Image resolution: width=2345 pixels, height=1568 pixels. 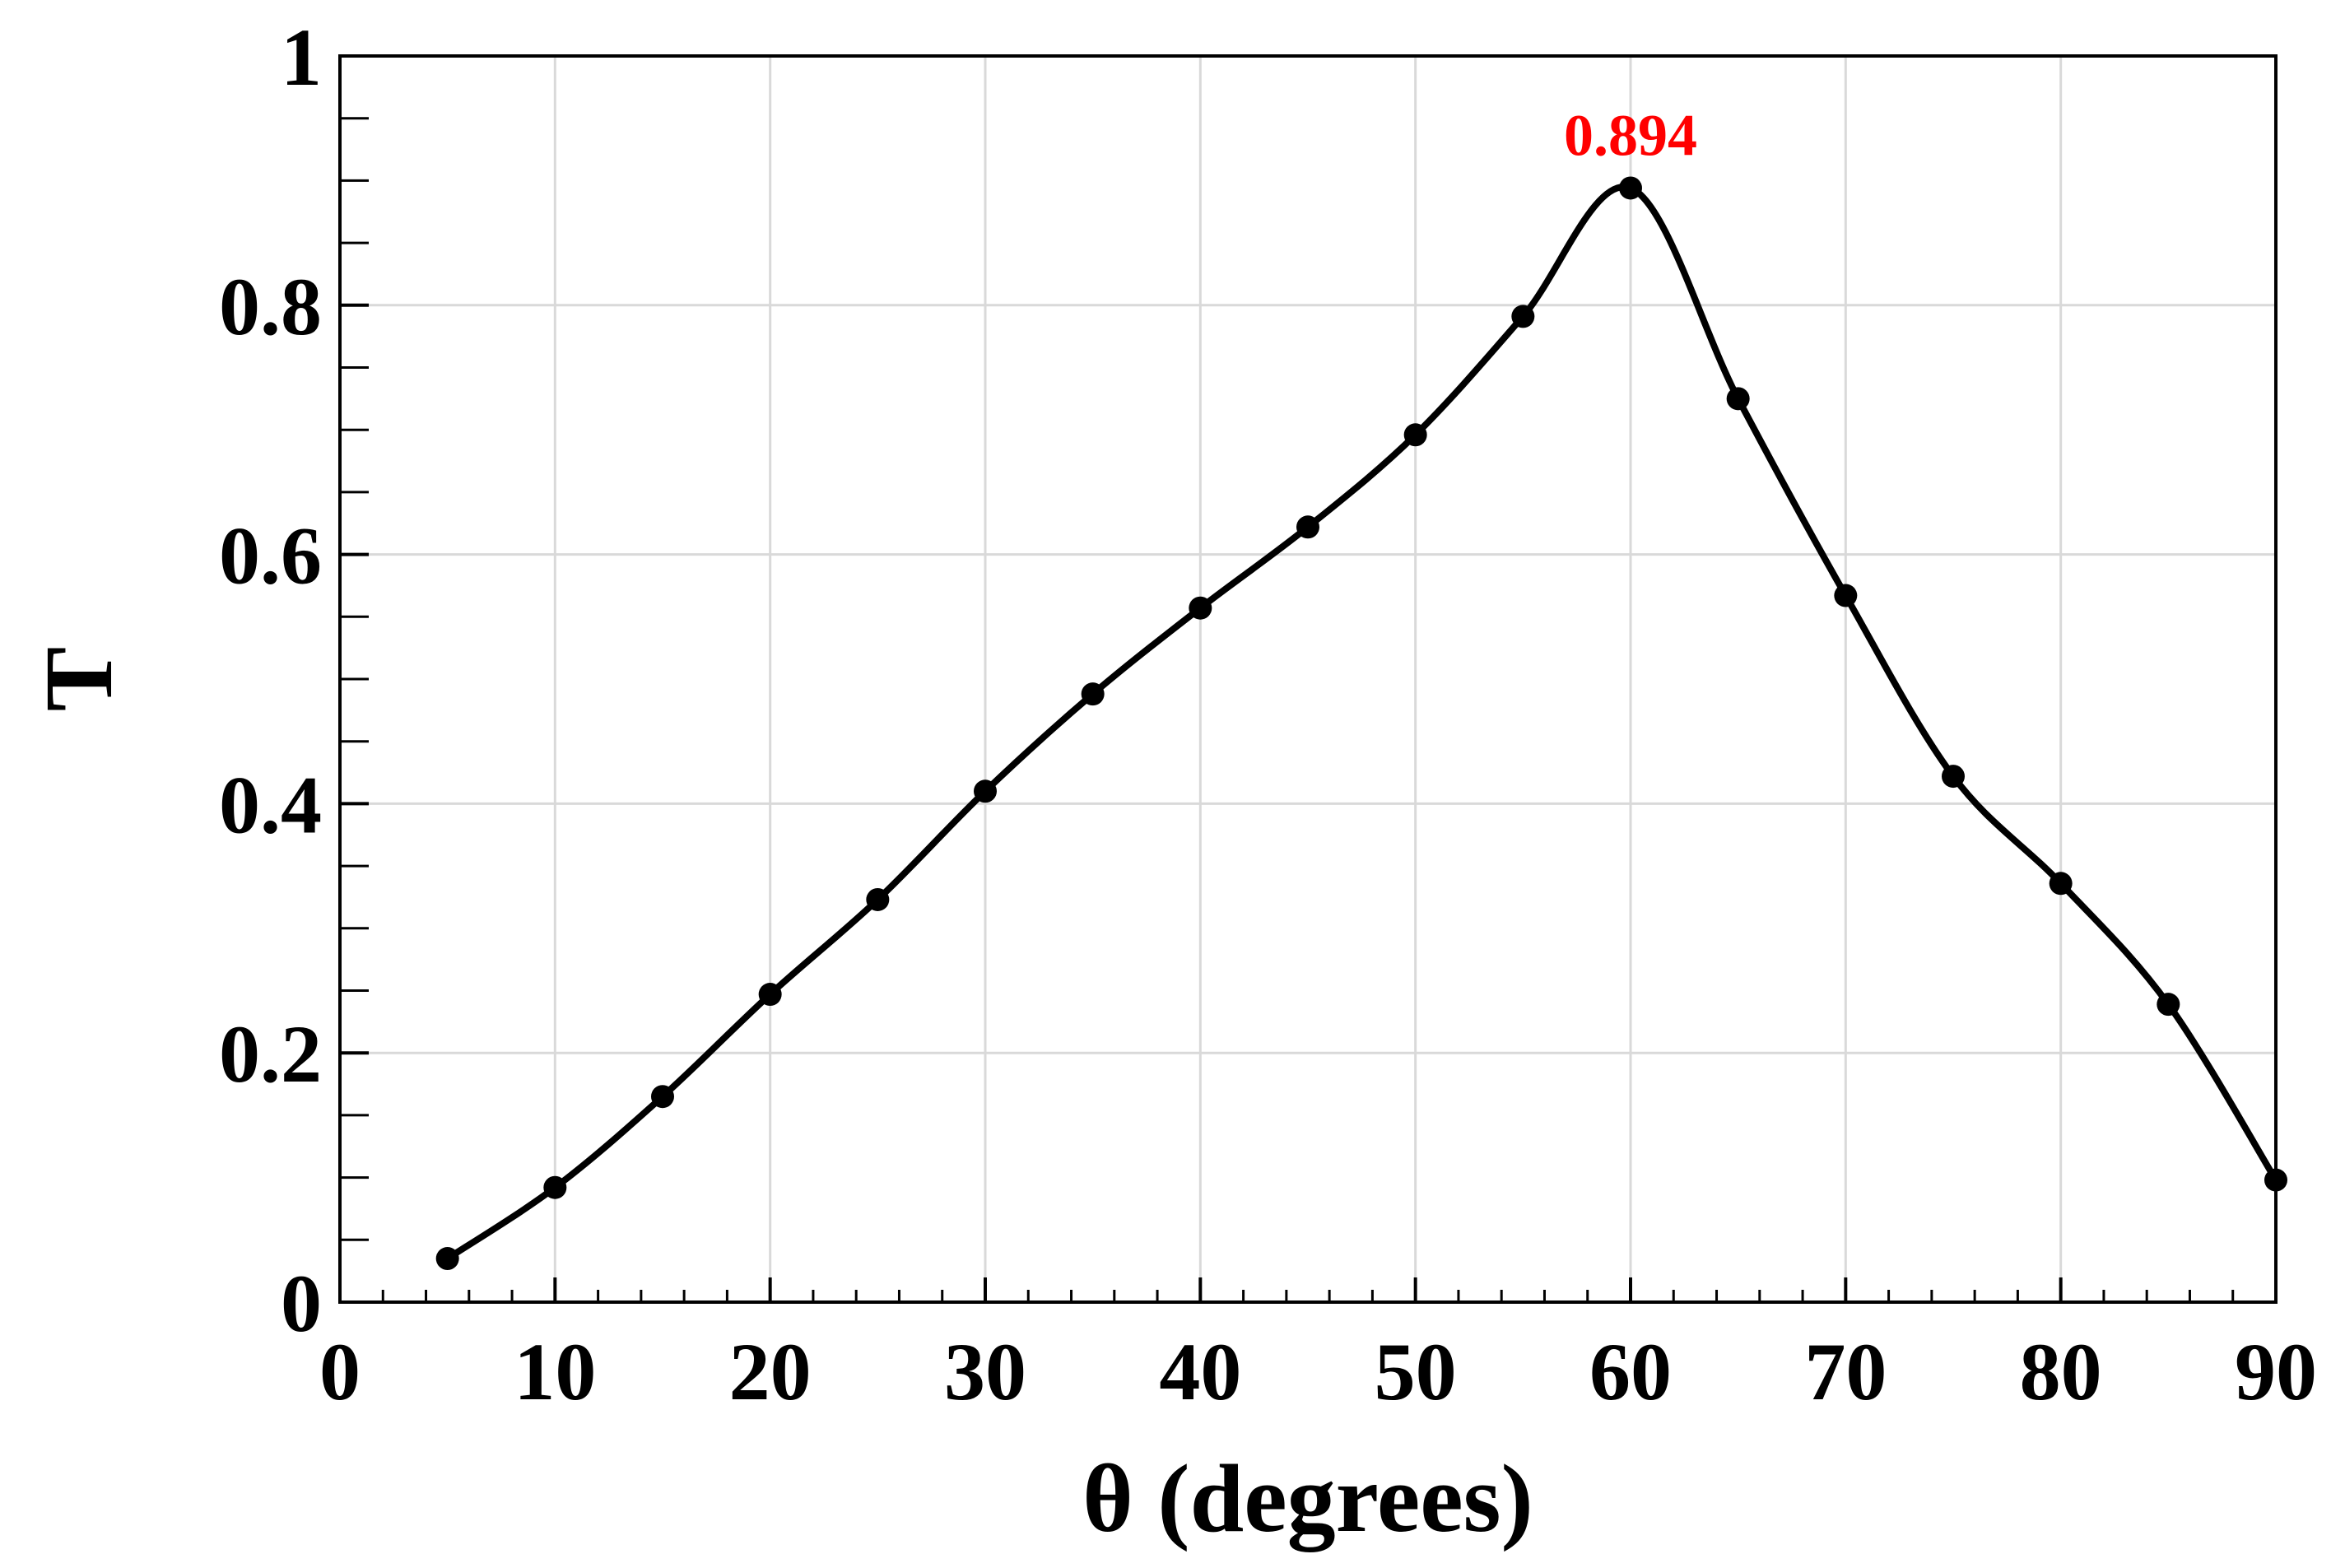 I want to click on y-tick-label: 0.2, so click(x=270, y=1054).